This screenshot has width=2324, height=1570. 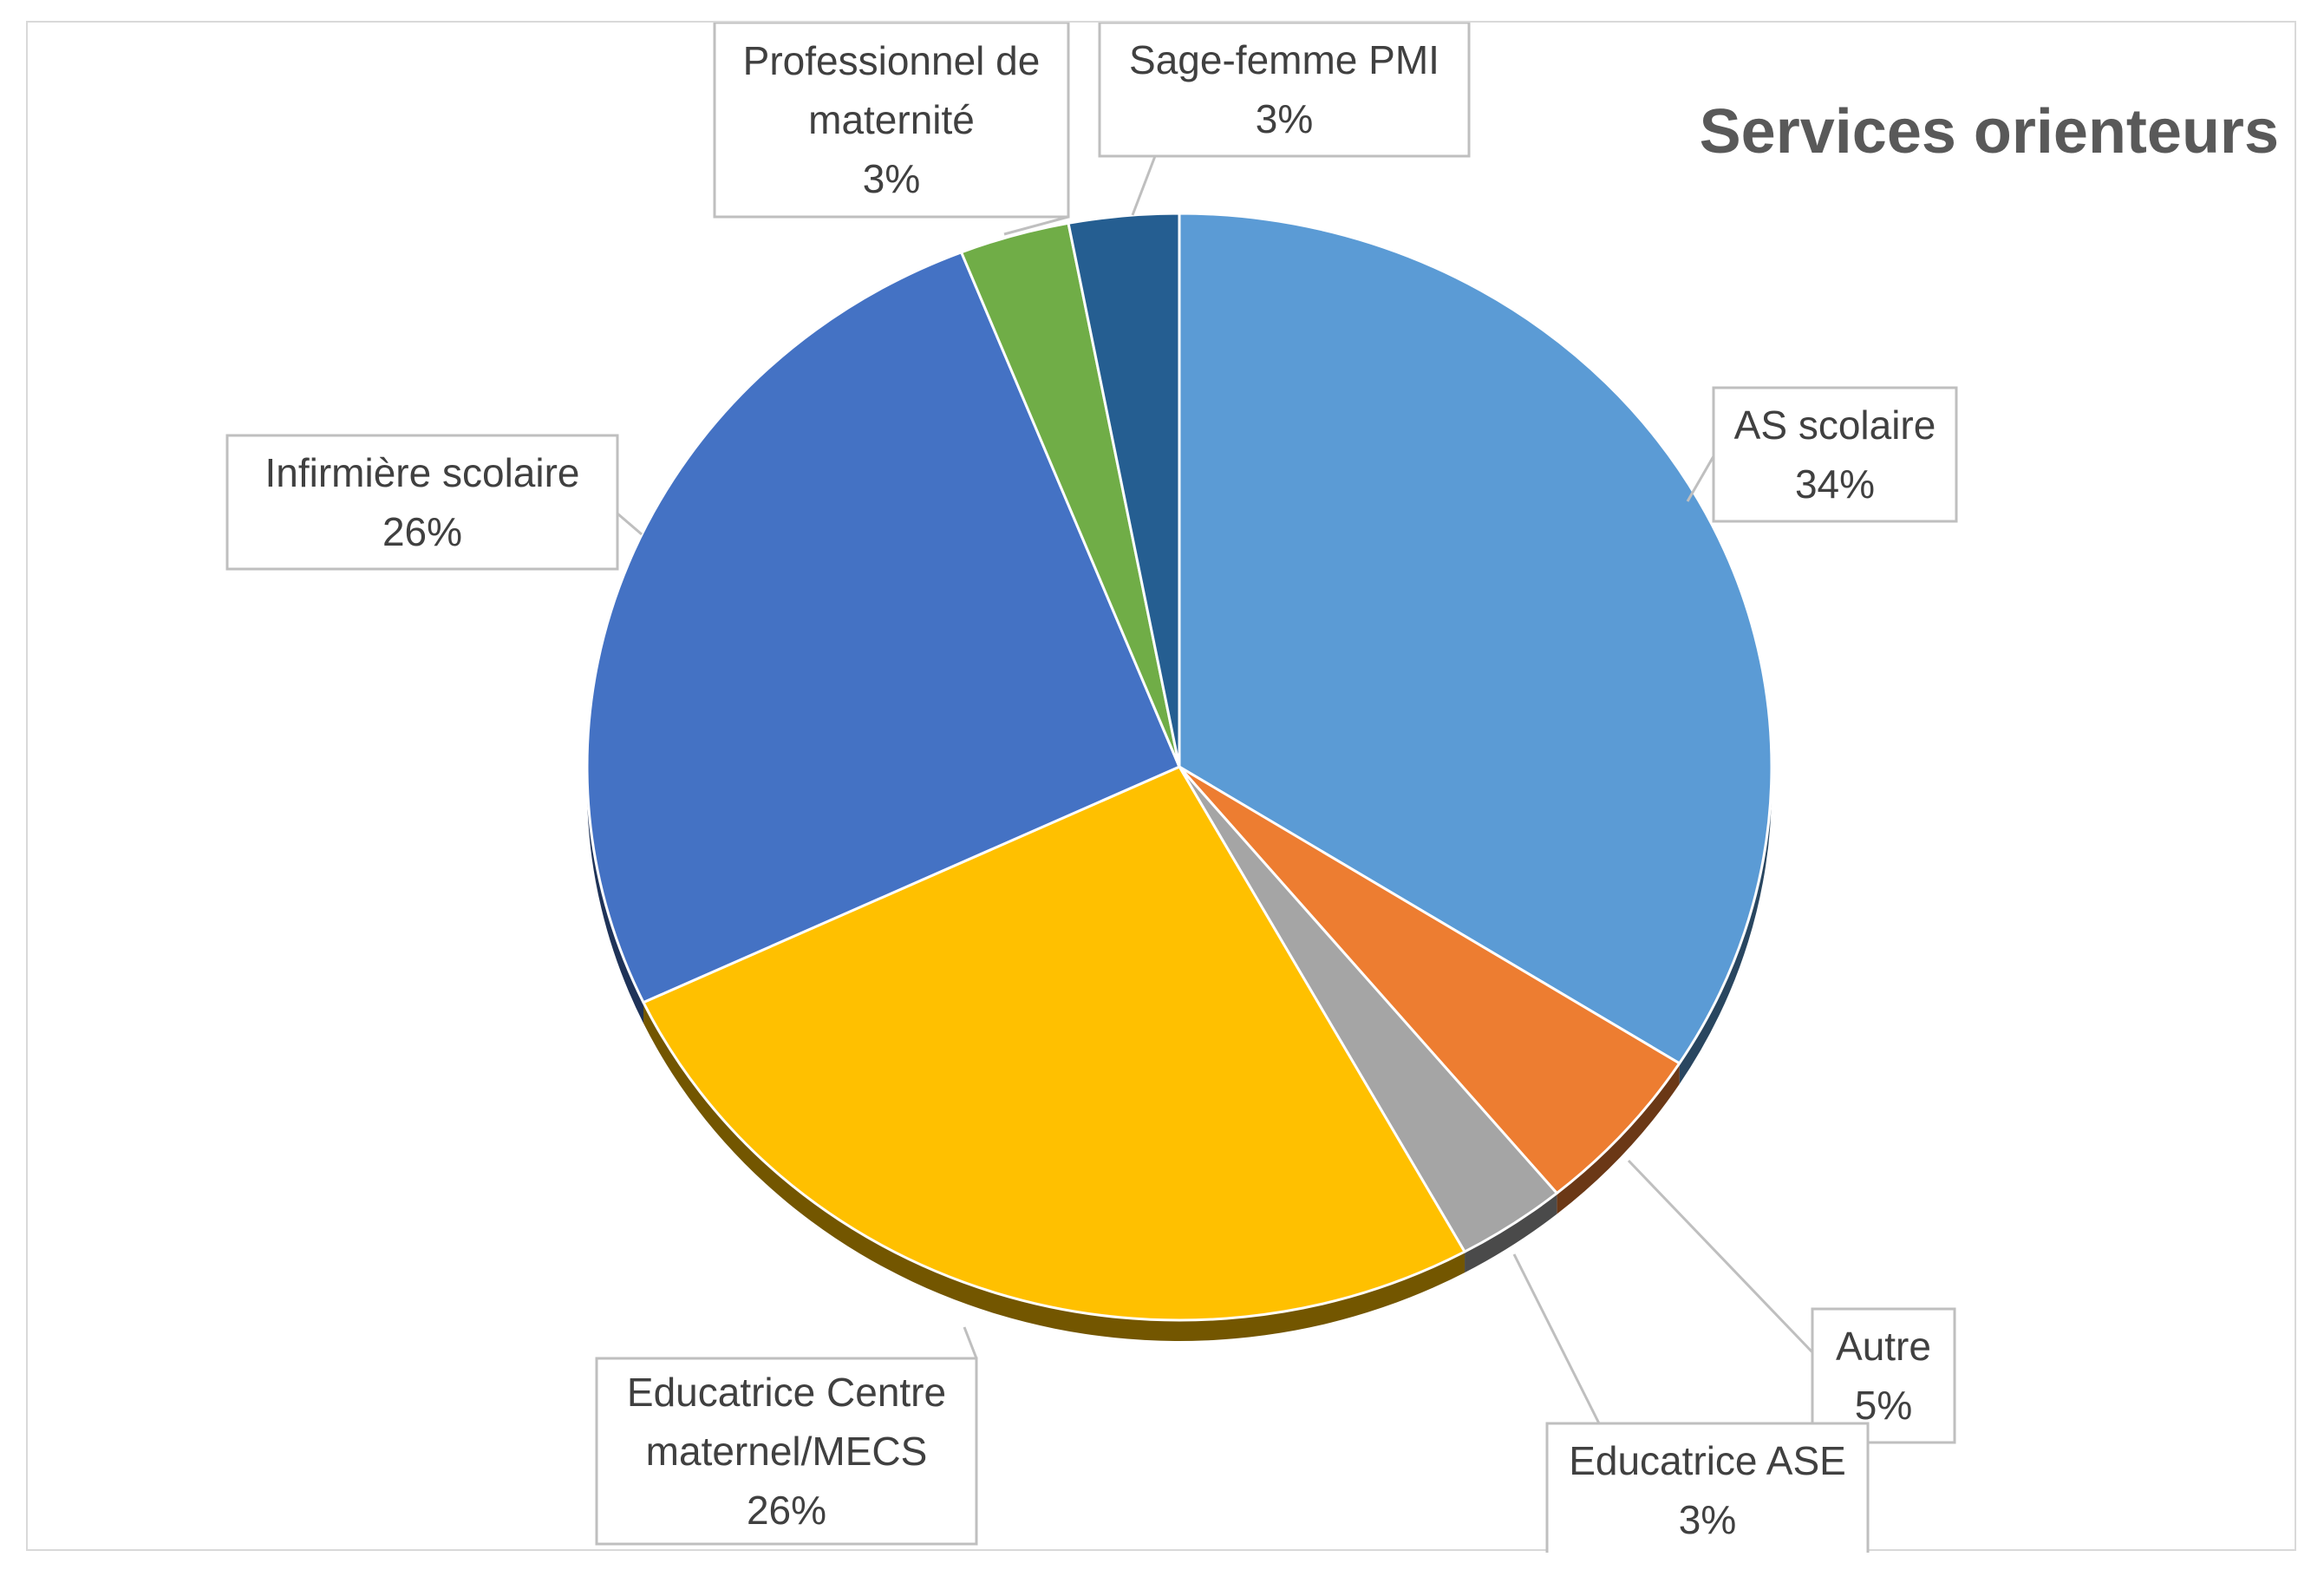 What do you see at coordinates (615, 895) in the screenshot?
I see `slice-edge-infirmiere-scolaire` at bounding box center [615, 895].